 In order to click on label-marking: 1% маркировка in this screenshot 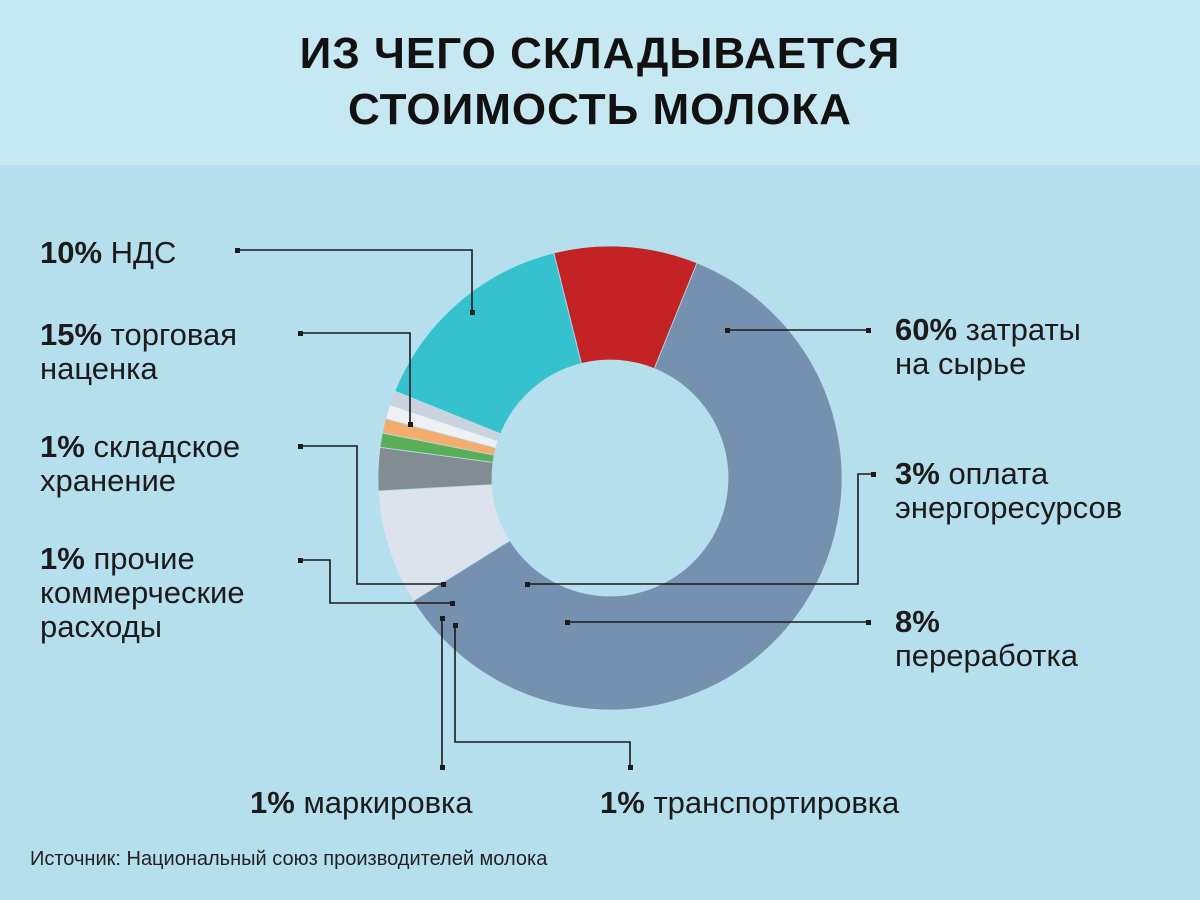, I will do `click(361, 803)`.